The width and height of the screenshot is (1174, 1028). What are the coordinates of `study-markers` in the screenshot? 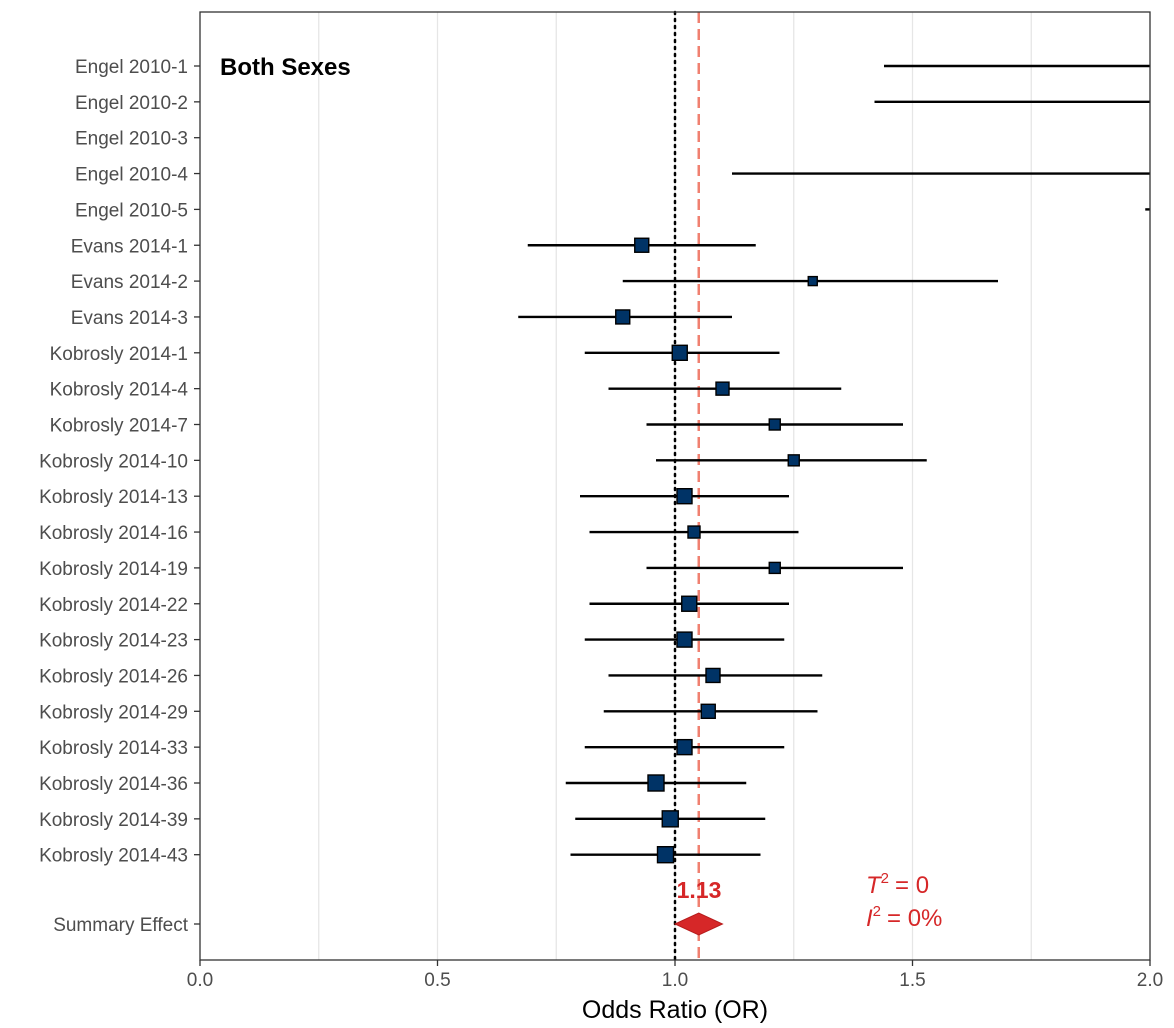 It's located at (716, 586).